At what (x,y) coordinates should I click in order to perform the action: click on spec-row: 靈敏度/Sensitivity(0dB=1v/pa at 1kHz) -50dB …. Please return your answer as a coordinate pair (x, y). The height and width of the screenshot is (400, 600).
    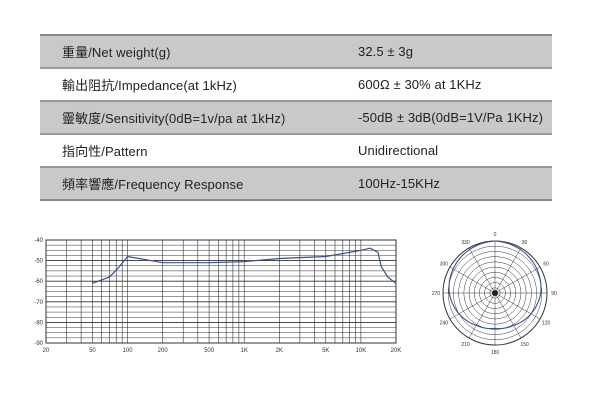
    Looking at the image, I should click on (296, 118).